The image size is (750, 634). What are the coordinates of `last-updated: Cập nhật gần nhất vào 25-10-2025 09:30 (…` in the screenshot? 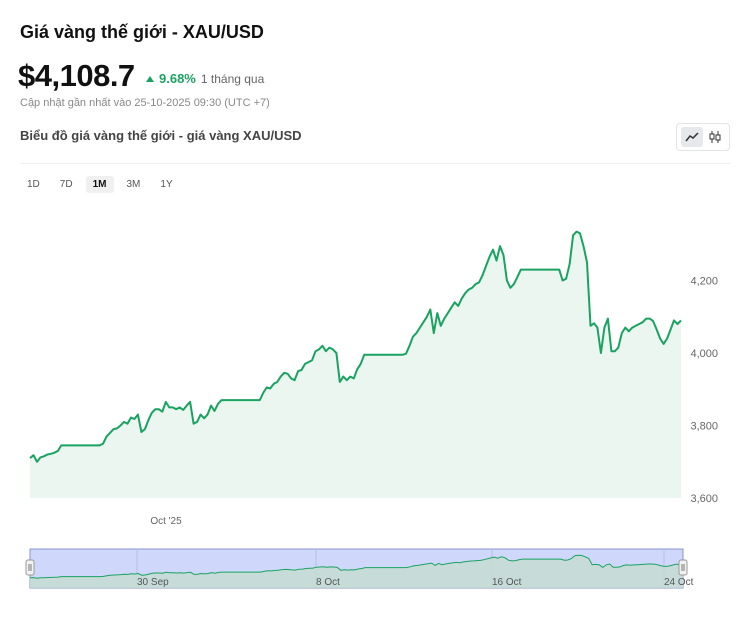 It's located at (145, 103).